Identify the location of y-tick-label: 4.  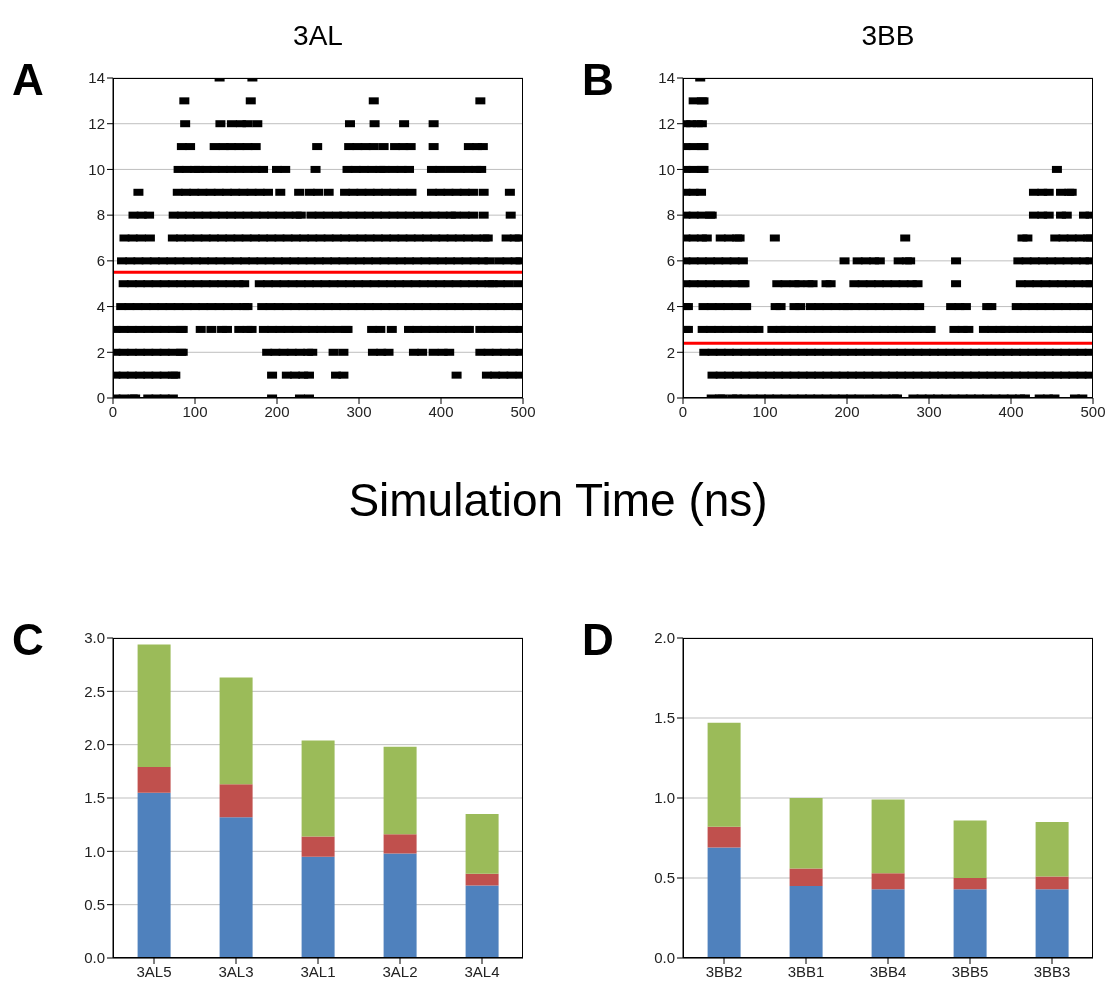
(100, 306).